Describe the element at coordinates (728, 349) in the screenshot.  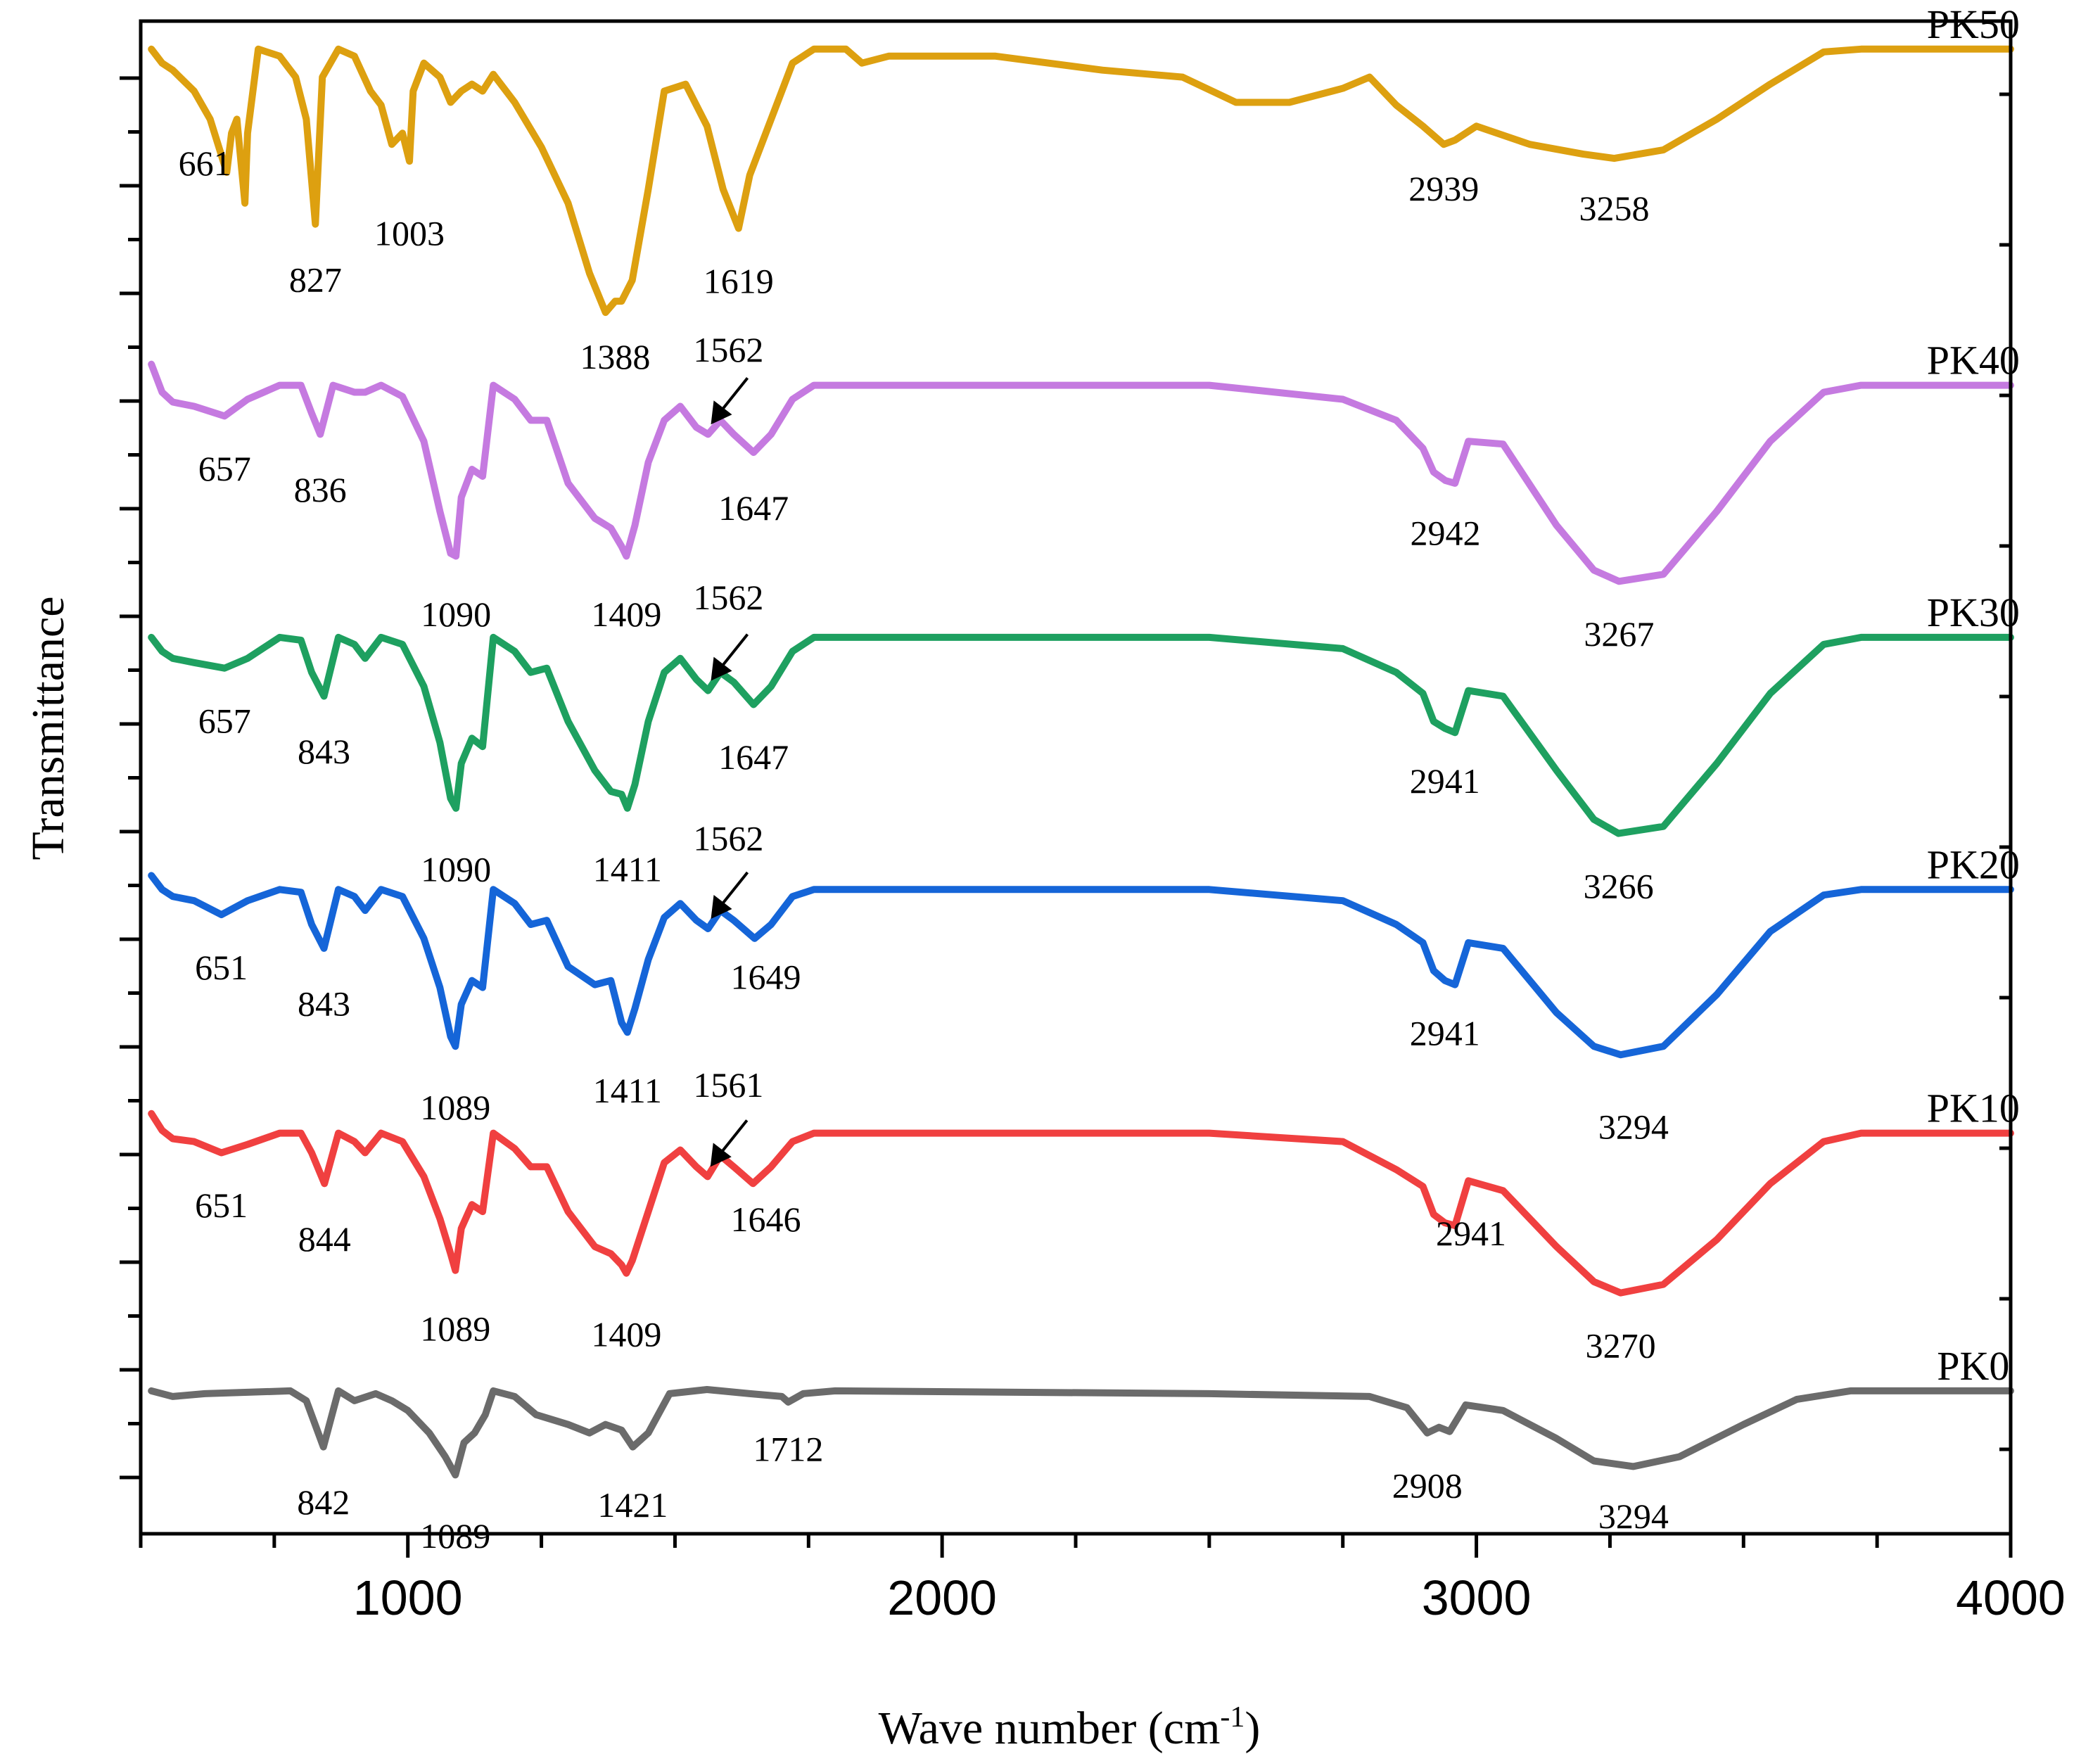
I see `peak-label-pk40-1562: 1562` at that location.